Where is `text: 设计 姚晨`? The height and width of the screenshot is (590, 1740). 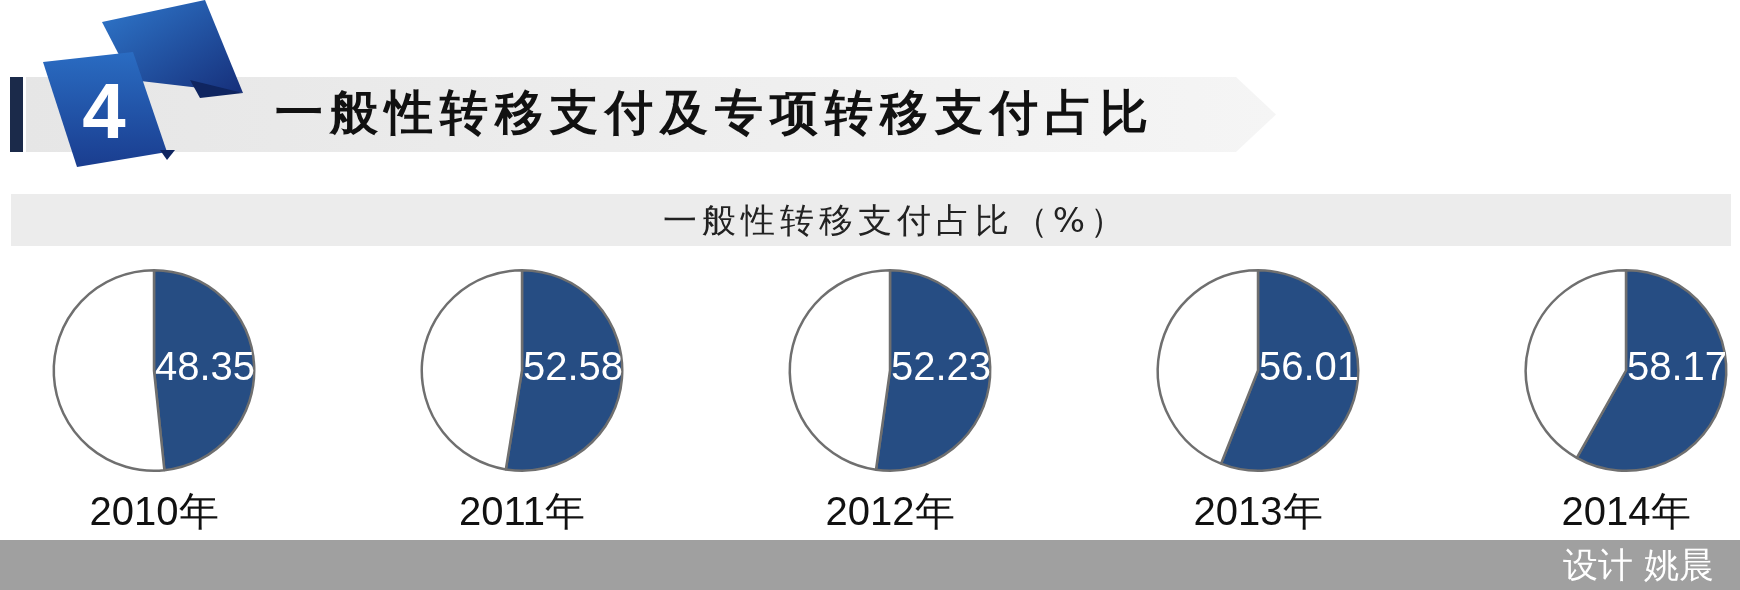
text: 设计 姚晨 is located at coordinates (1637, 565).